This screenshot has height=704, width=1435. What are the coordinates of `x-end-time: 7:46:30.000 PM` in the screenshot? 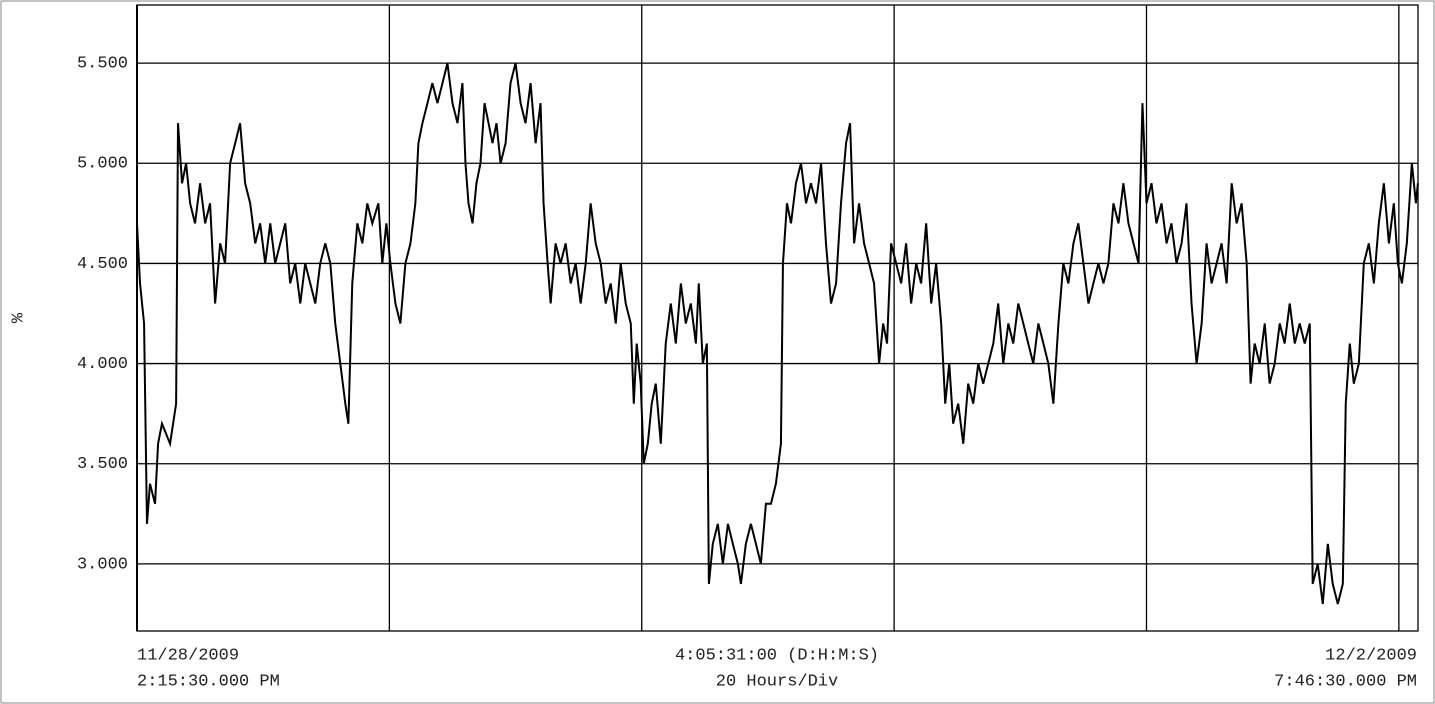 It's located at (1345, 681).